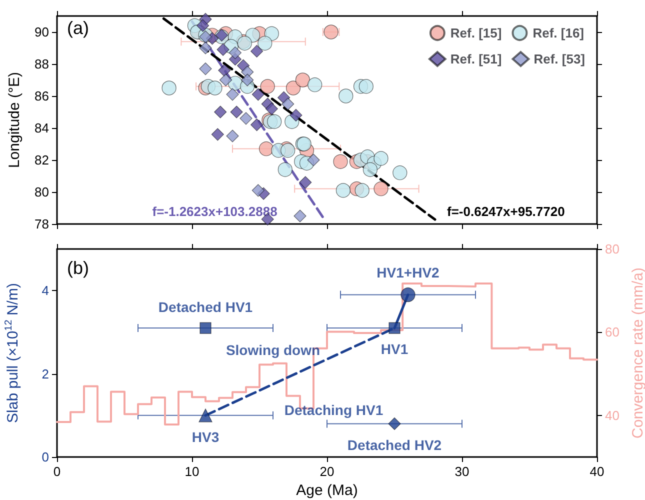 The image size is (645, 500). Describe the element at coordinates (327, 490) in the screenshot. I see `x-axis-title: Age (Ma)` at that location.